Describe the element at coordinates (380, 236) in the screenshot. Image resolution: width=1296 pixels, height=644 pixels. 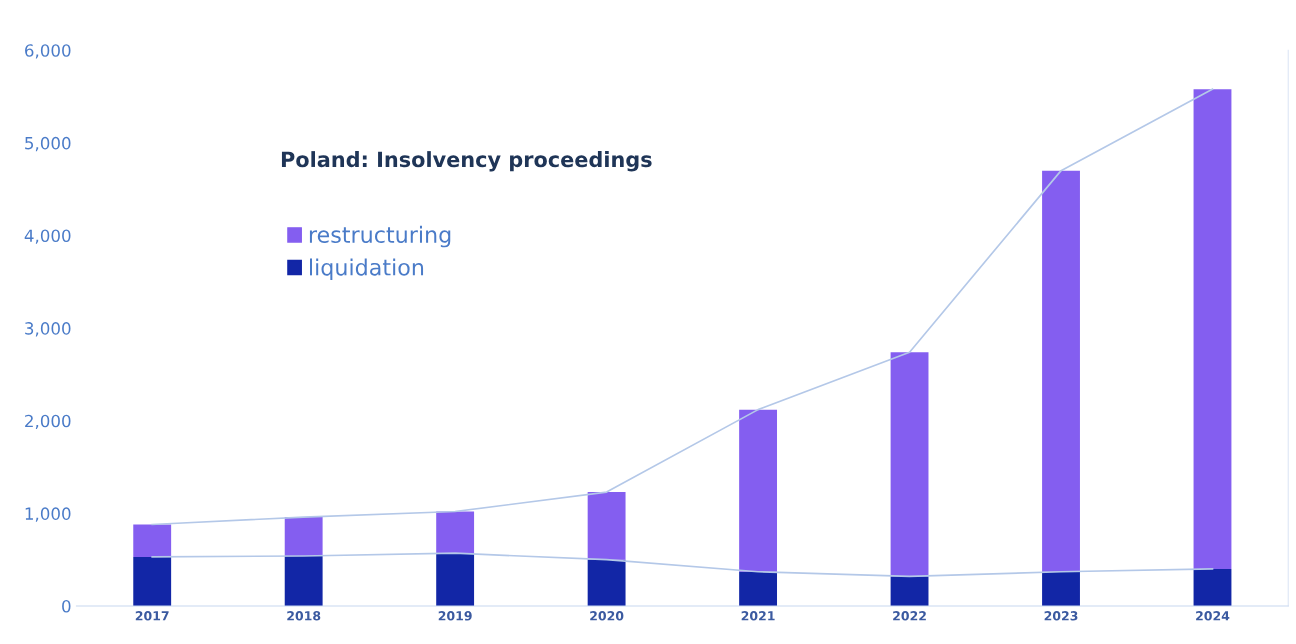
I see `legend-label: restructuring` at that location.